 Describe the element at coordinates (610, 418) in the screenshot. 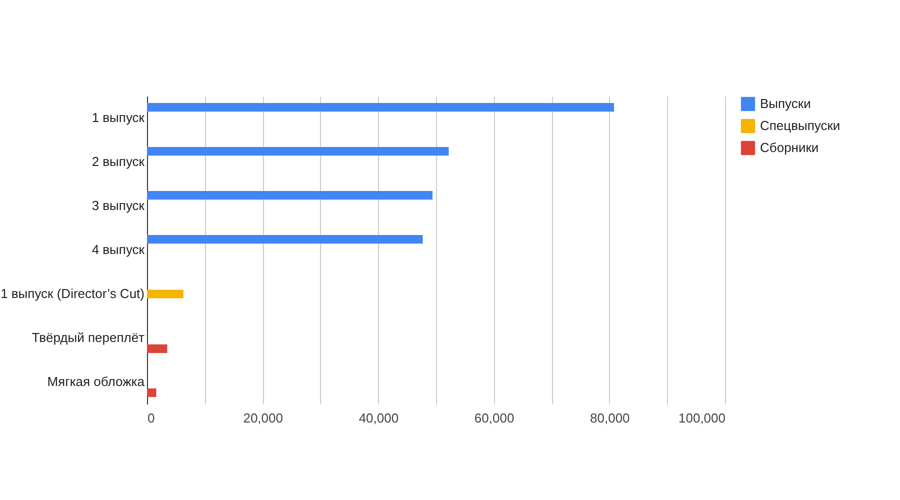

I see `x-tick-label: 80,000` at that location.